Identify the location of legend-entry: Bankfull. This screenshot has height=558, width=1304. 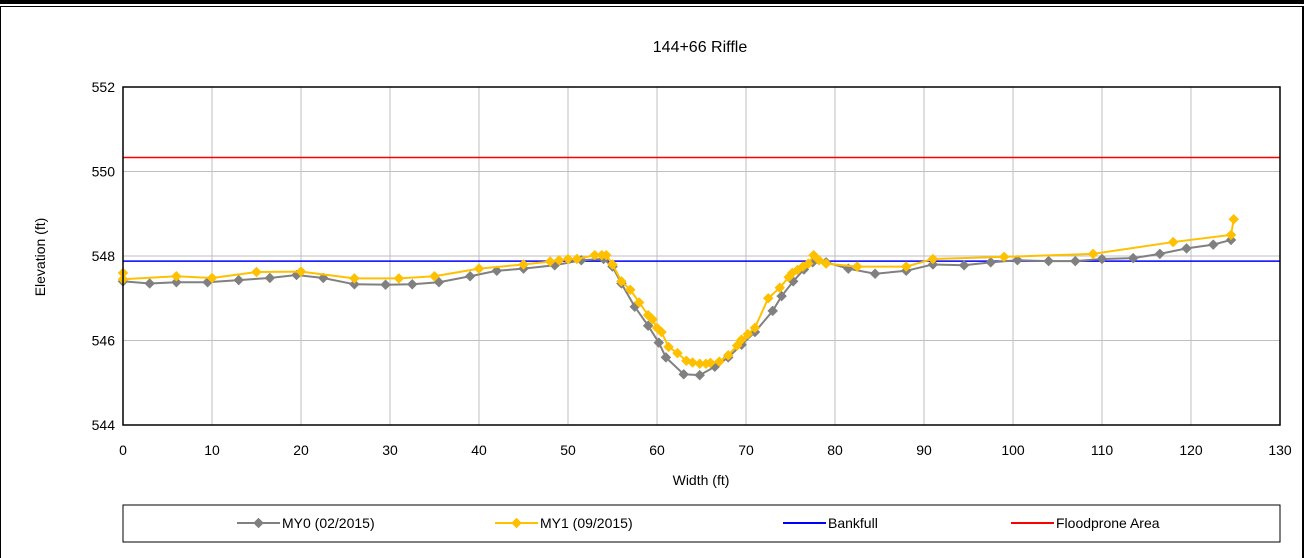
(830, 523).